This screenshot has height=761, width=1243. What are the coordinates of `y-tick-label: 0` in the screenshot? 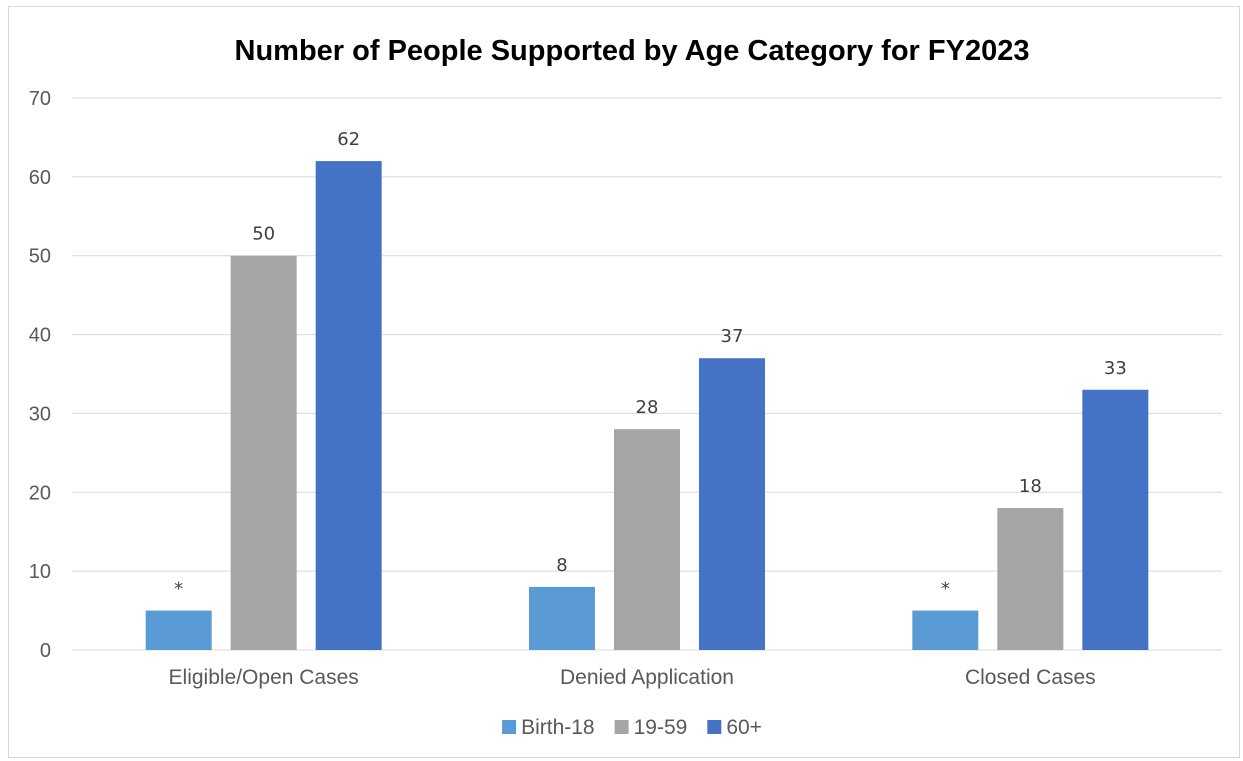 It's located at (45, 651).